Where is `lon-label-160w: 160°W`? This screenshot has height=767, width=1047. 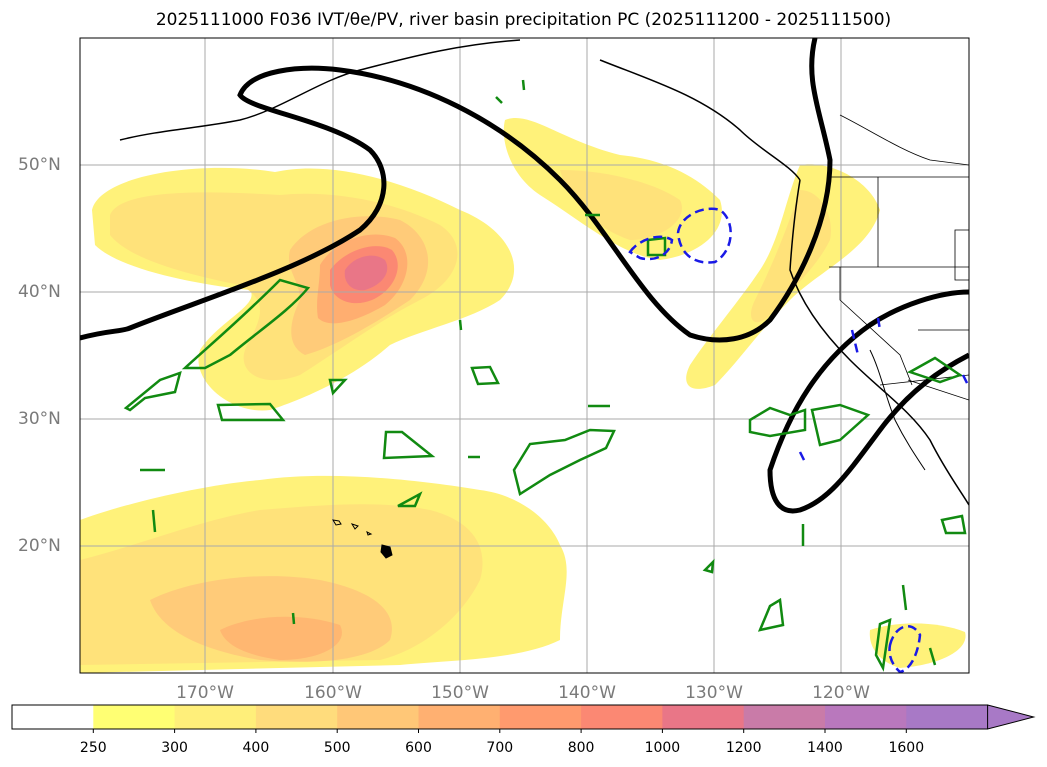 lon-label-160w: 160°W is located at coordinates (333, 693).